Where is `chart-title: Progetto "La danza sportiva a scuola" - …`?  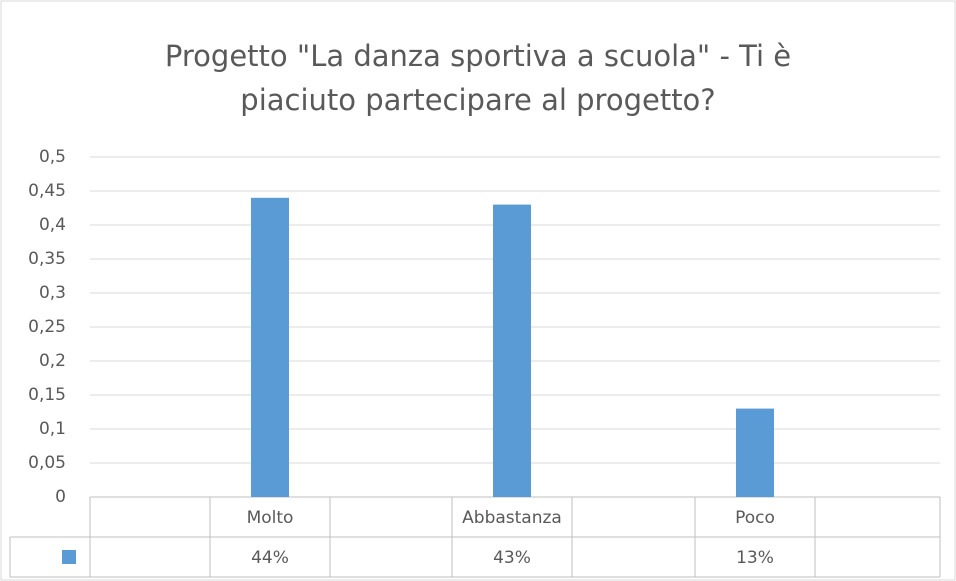
chart-title: Progetto "La danza sportiva a scuola" - … is located at coordinates (478, 78).